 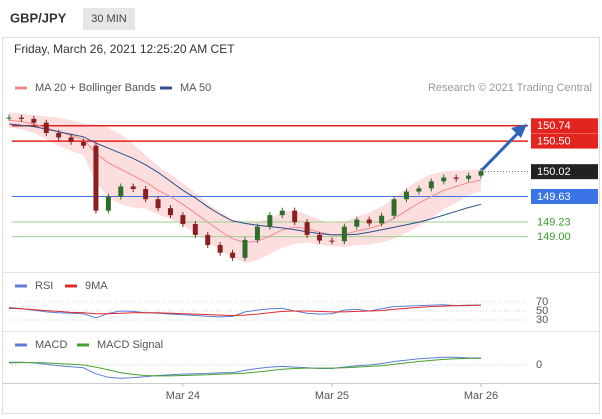 What do you see at coordinates (554, 237) in the screenshot?
I see `level-label: 149.00` at bounding box center [554, 237].